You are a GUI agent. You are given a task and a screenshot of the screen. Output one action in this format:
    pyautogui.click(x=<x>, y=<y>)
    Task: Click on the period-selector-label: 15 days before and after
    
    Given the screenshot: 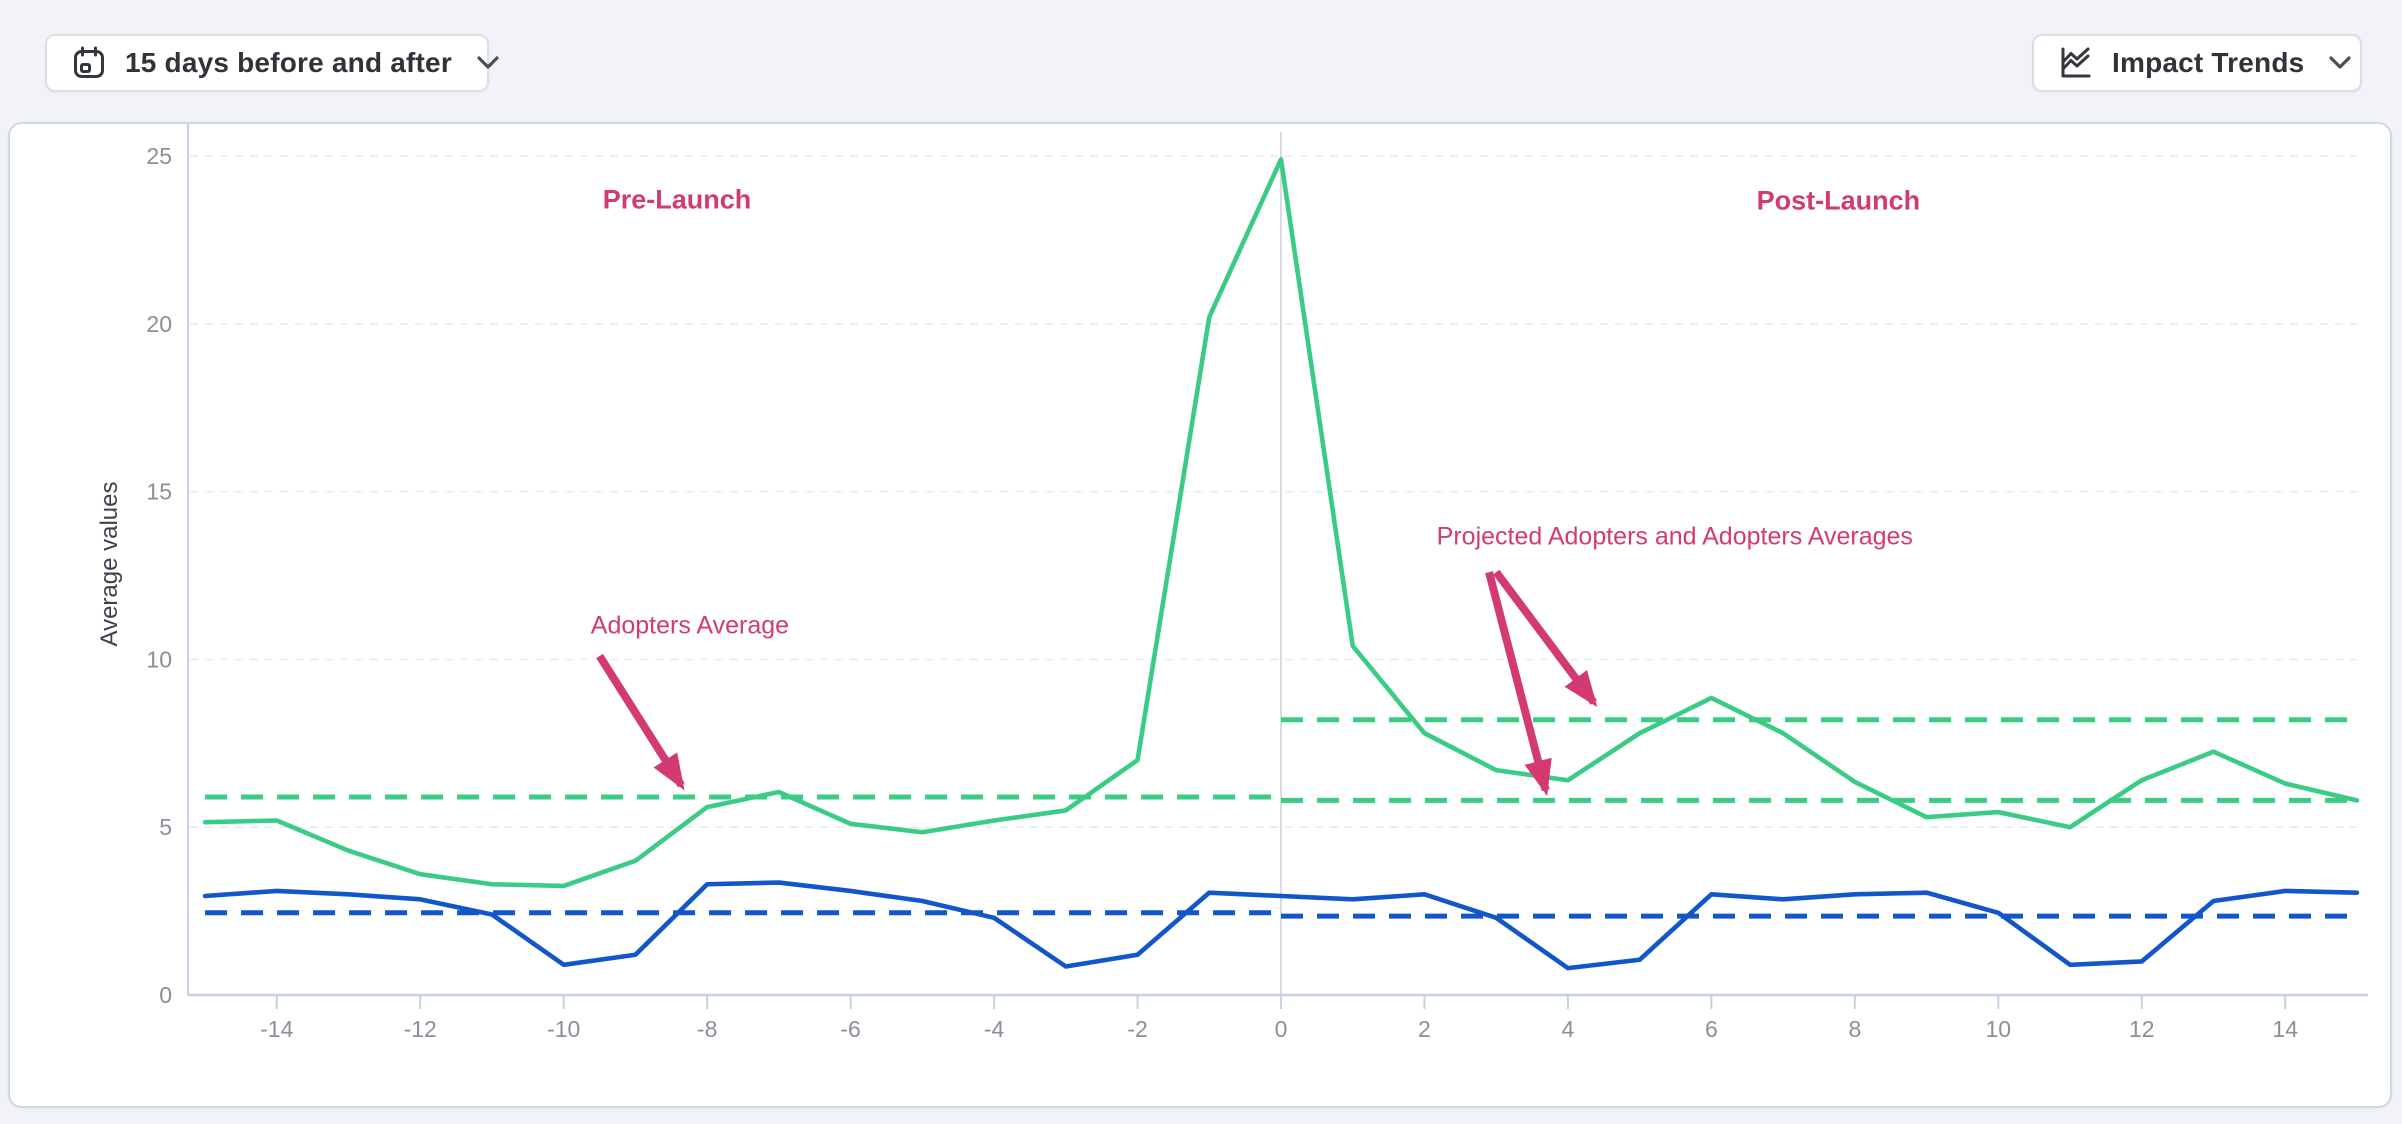 What is the action you would take?
    pyautogui.click(x=288, y=62)
    